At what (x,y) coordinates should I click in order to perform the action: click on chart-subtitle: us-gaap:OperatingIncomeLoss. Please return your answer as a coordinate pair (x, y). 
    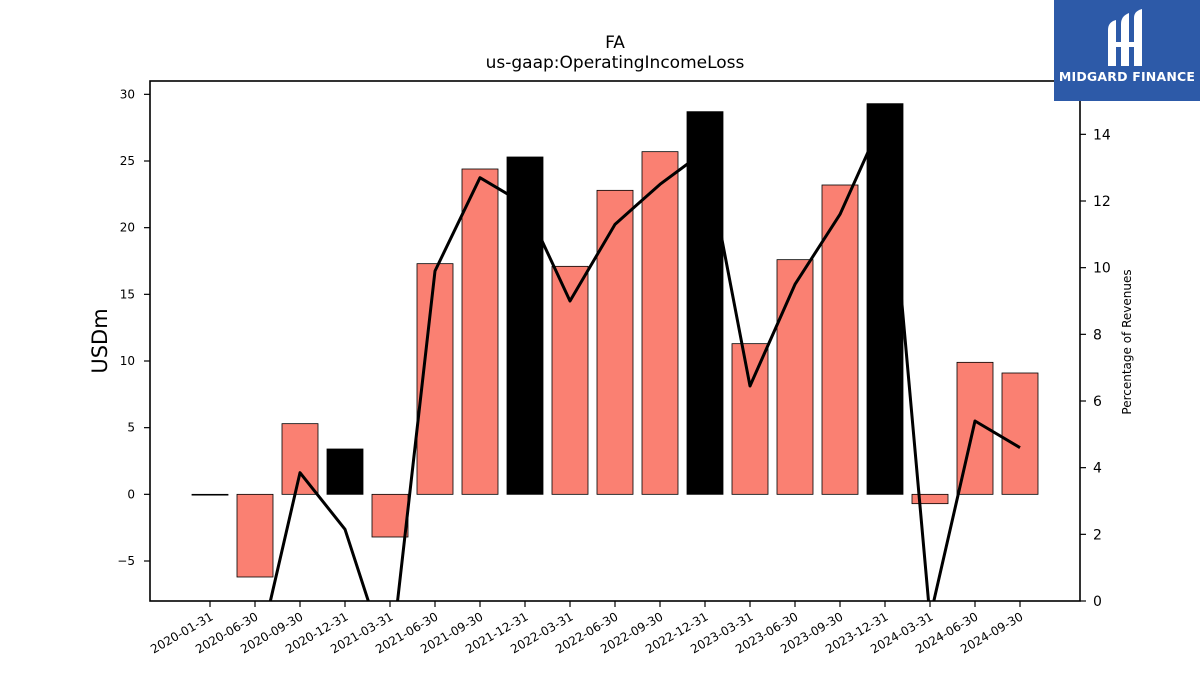
    Looking at the image, I should click on (615, 63).